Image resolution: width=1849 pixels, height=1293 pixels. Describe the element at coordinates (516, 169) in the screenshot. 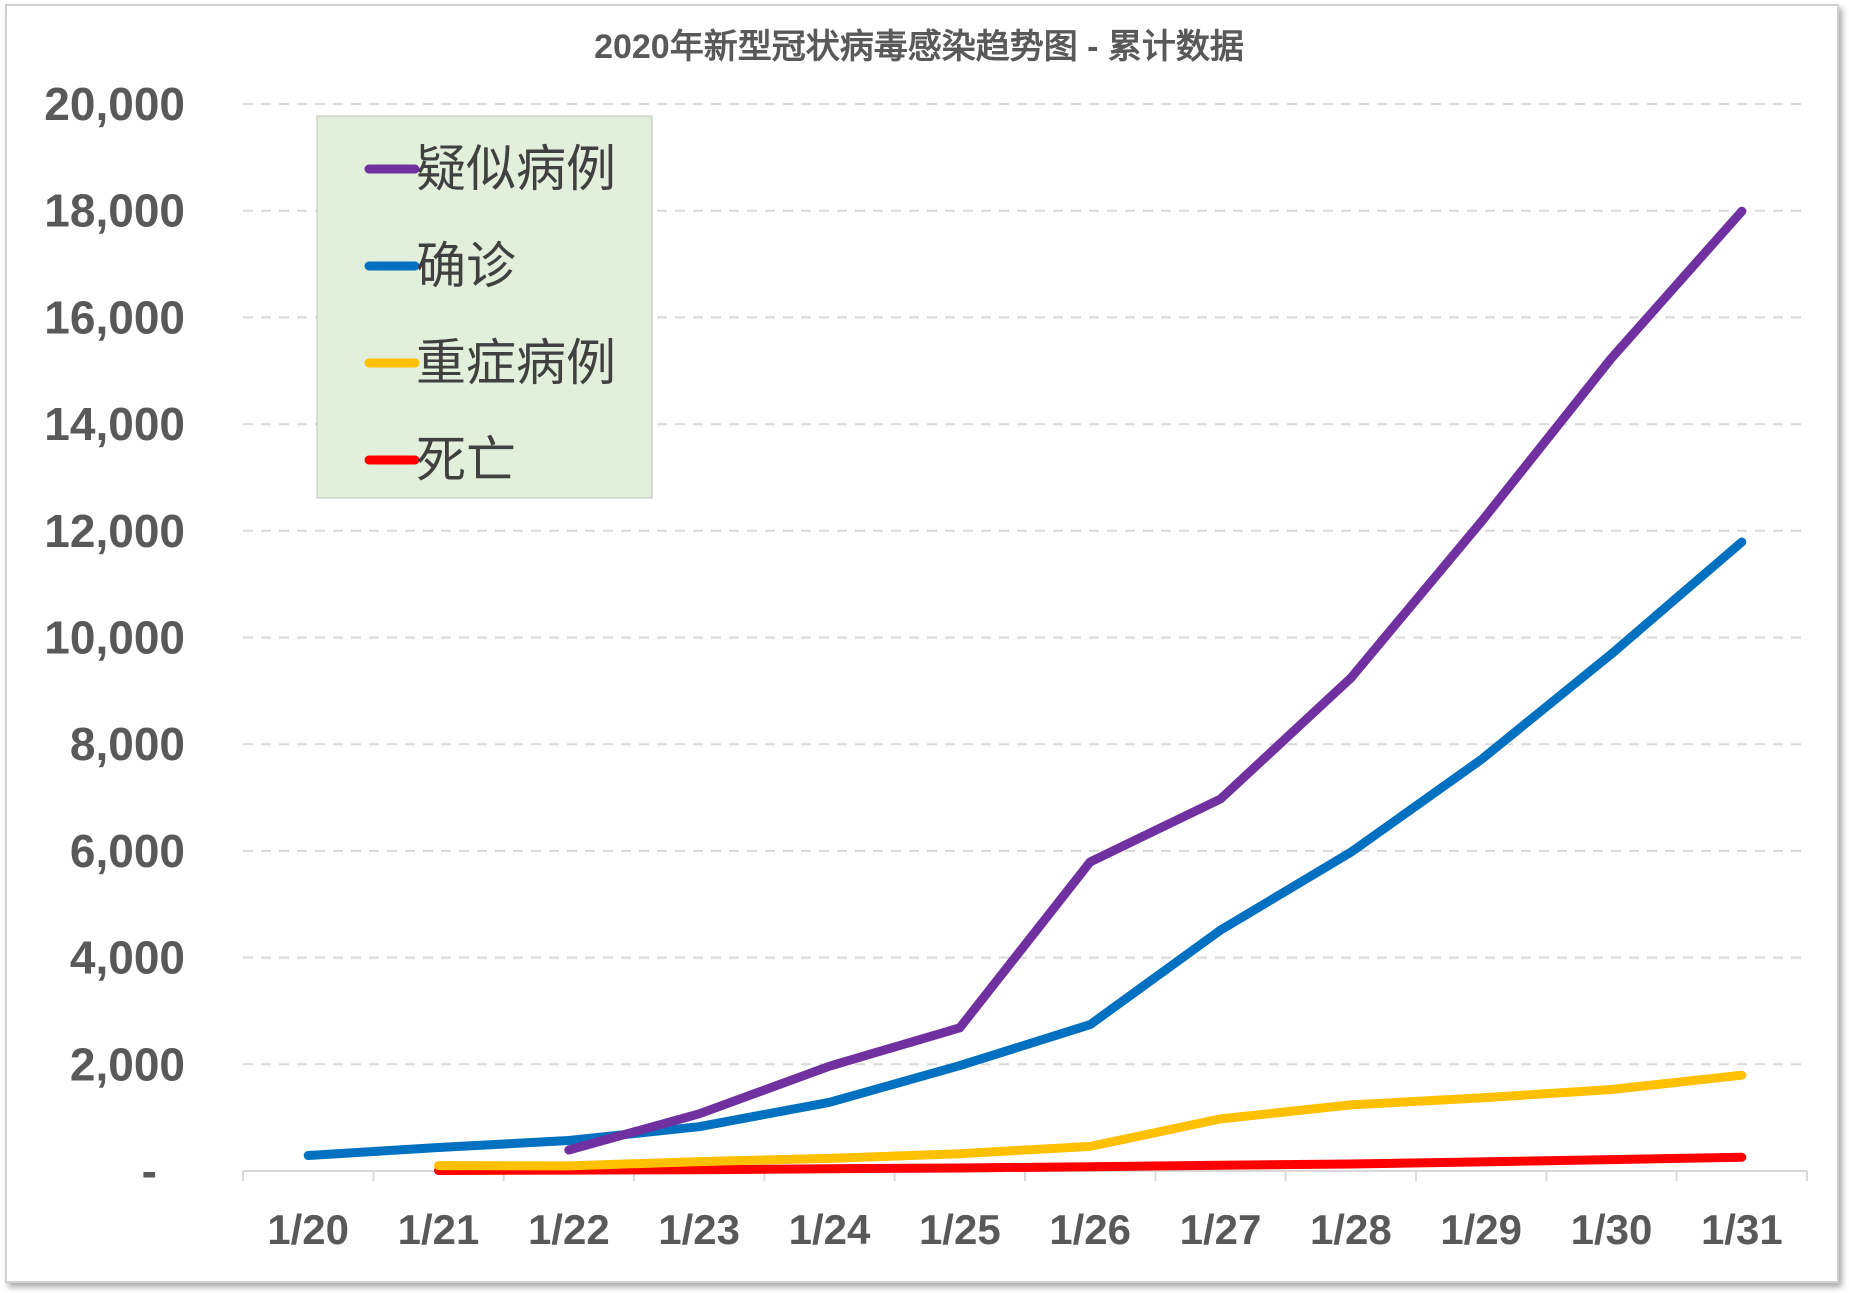

I see `legend-label: 疑似病例` at that location.